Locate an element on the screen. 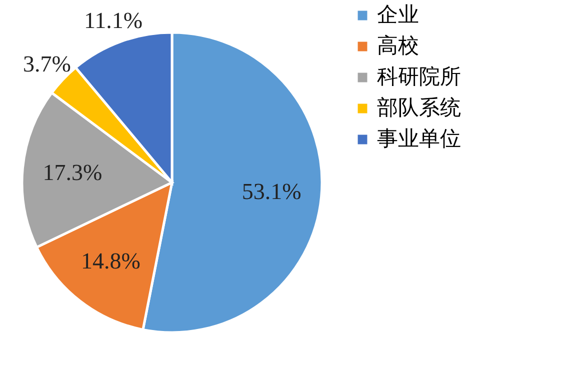 Image resolution: width=582 pixels, height=375 pixels. legend-label: 企业 is located at coordinates (398, 14).